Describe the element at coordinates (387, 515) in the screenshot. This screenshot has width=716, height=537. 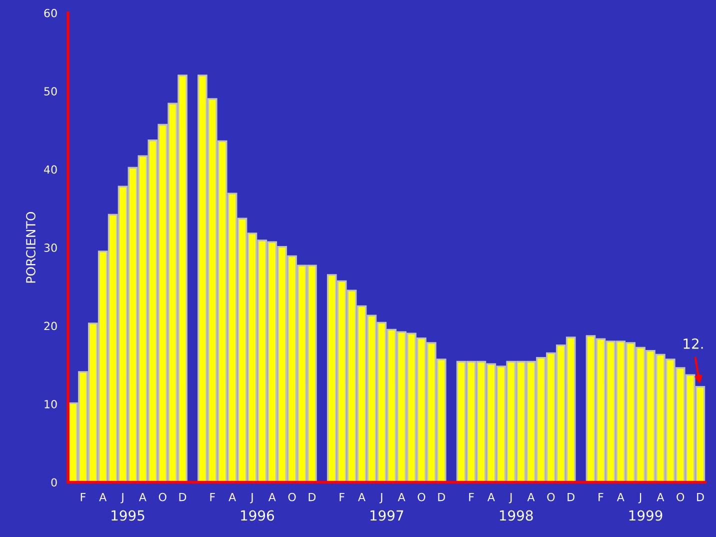
I see `text: 1997` at that location.